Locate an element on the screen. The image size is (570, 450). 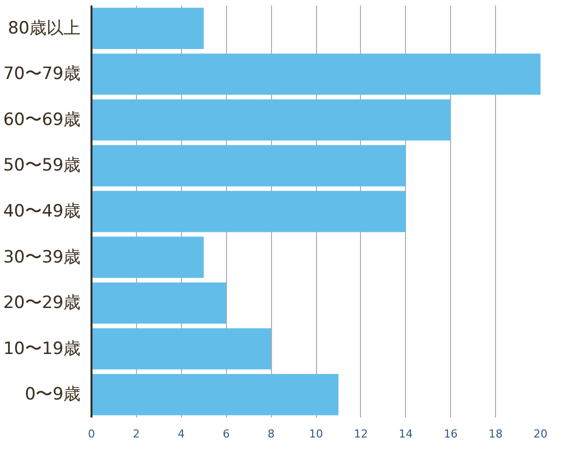
y-tick-label: 30〜39歳 is located at coordinates (41, 257).